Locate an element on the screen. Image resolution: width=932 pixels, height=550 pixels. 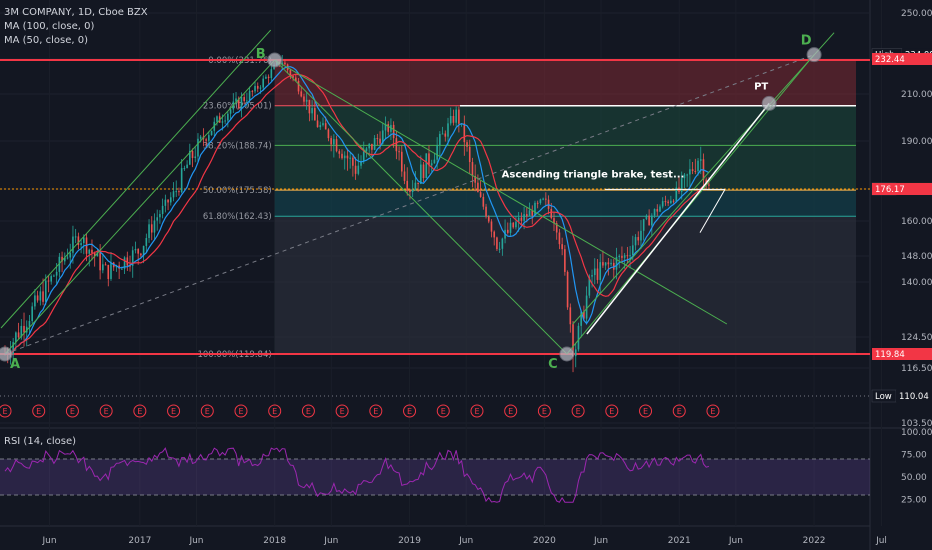
rsi-tick-label: 100.00 is located at coordinates (916, 433).